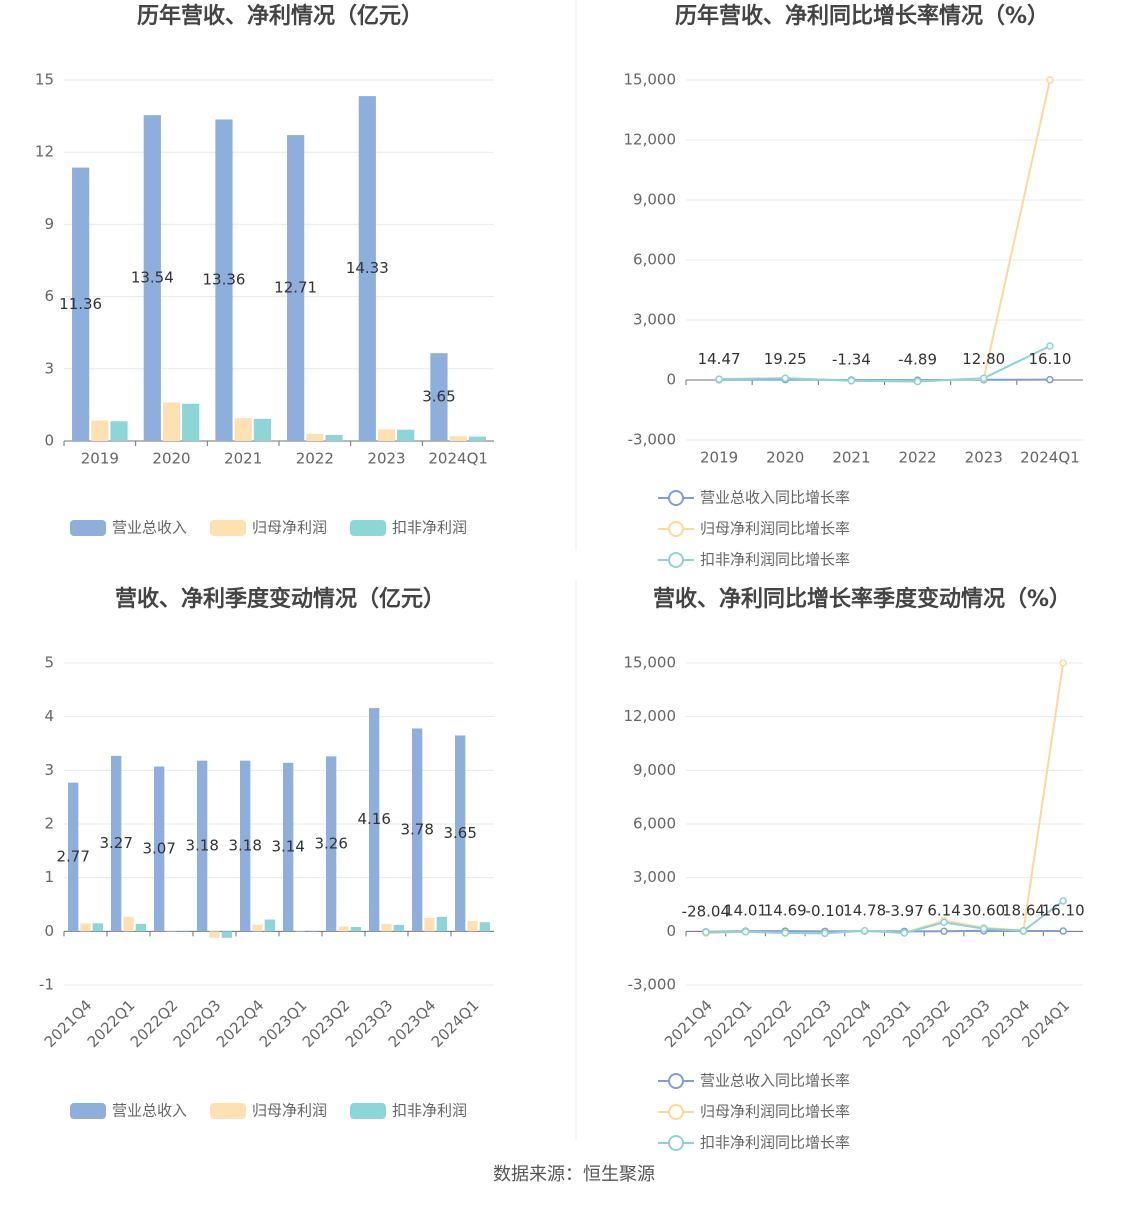 The height and width of the screenshot is (1206, 1148). I want to click on value-label: 18.64, so click(1023, 910).